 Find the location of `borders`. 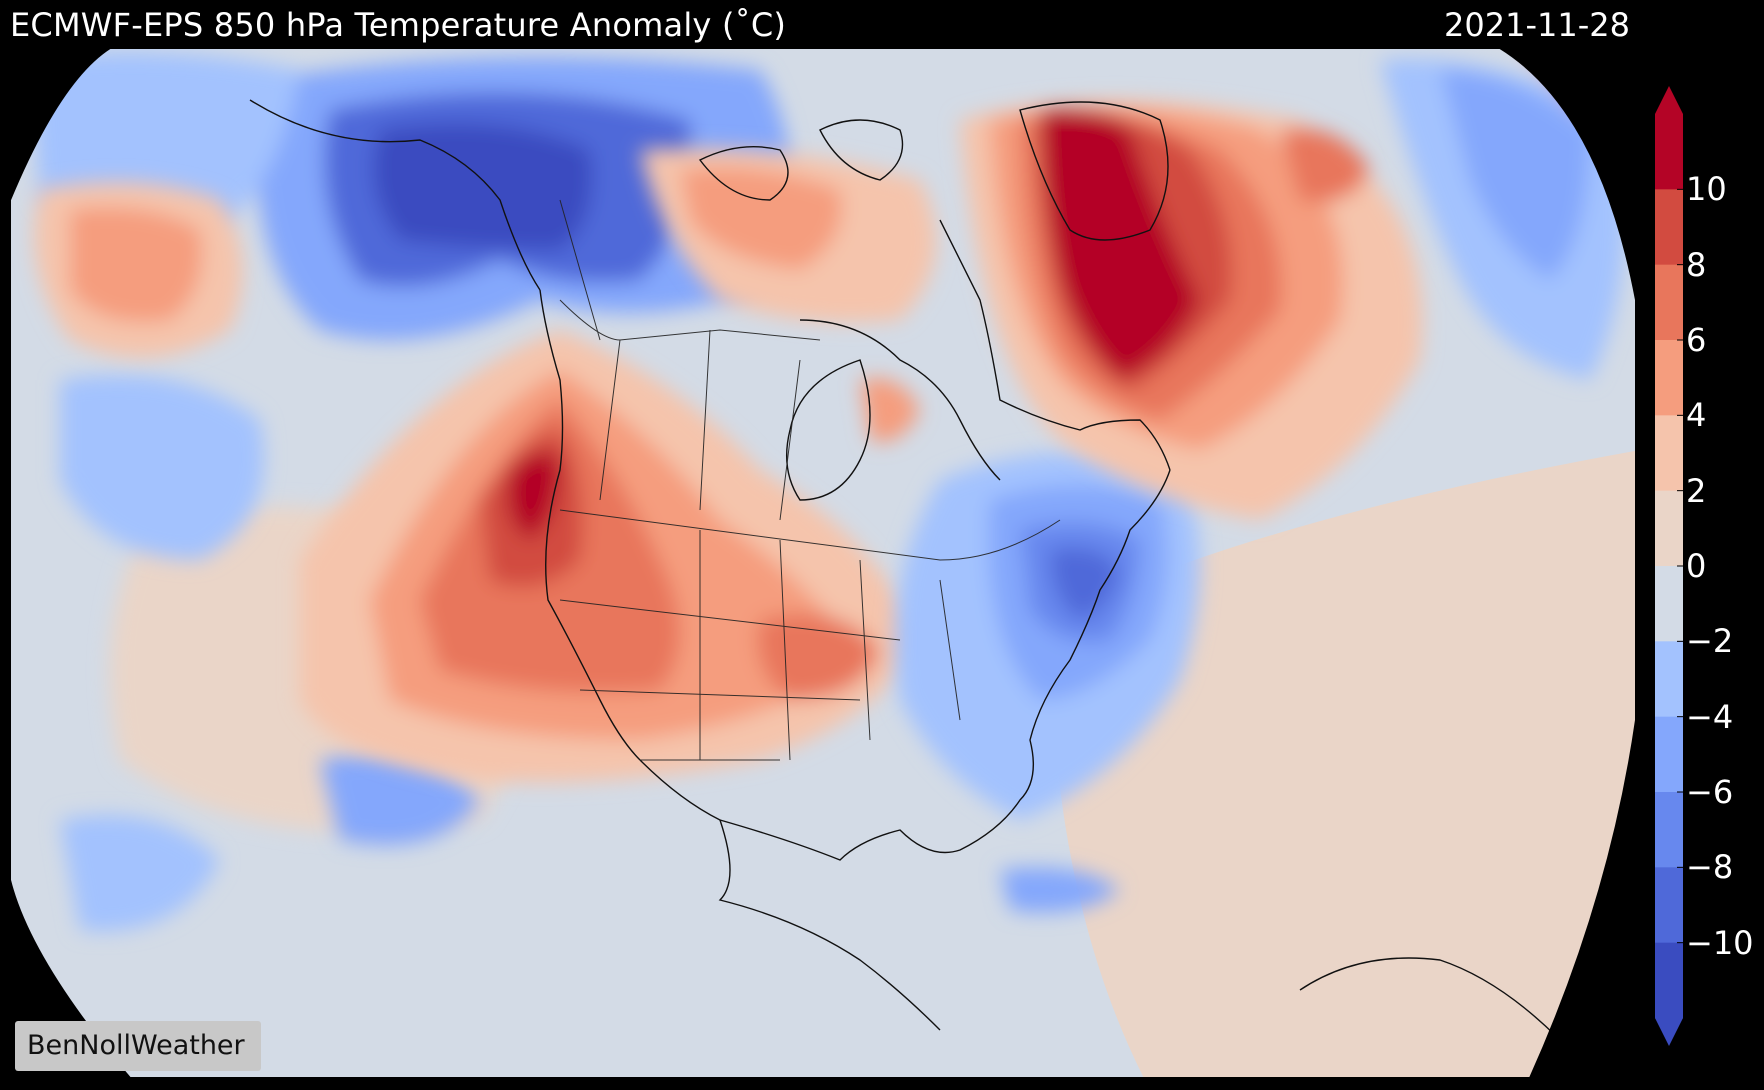

borders is located at coordinates (810, 480).